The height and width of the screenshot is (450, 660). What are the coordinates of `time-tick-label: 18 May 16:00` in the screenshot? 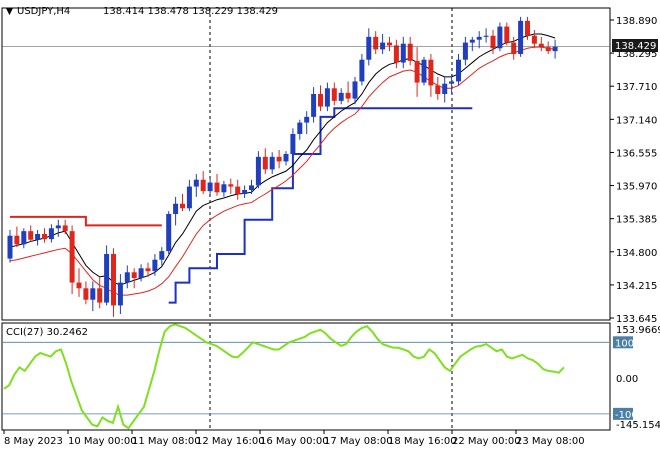 It's located at (422, 441).